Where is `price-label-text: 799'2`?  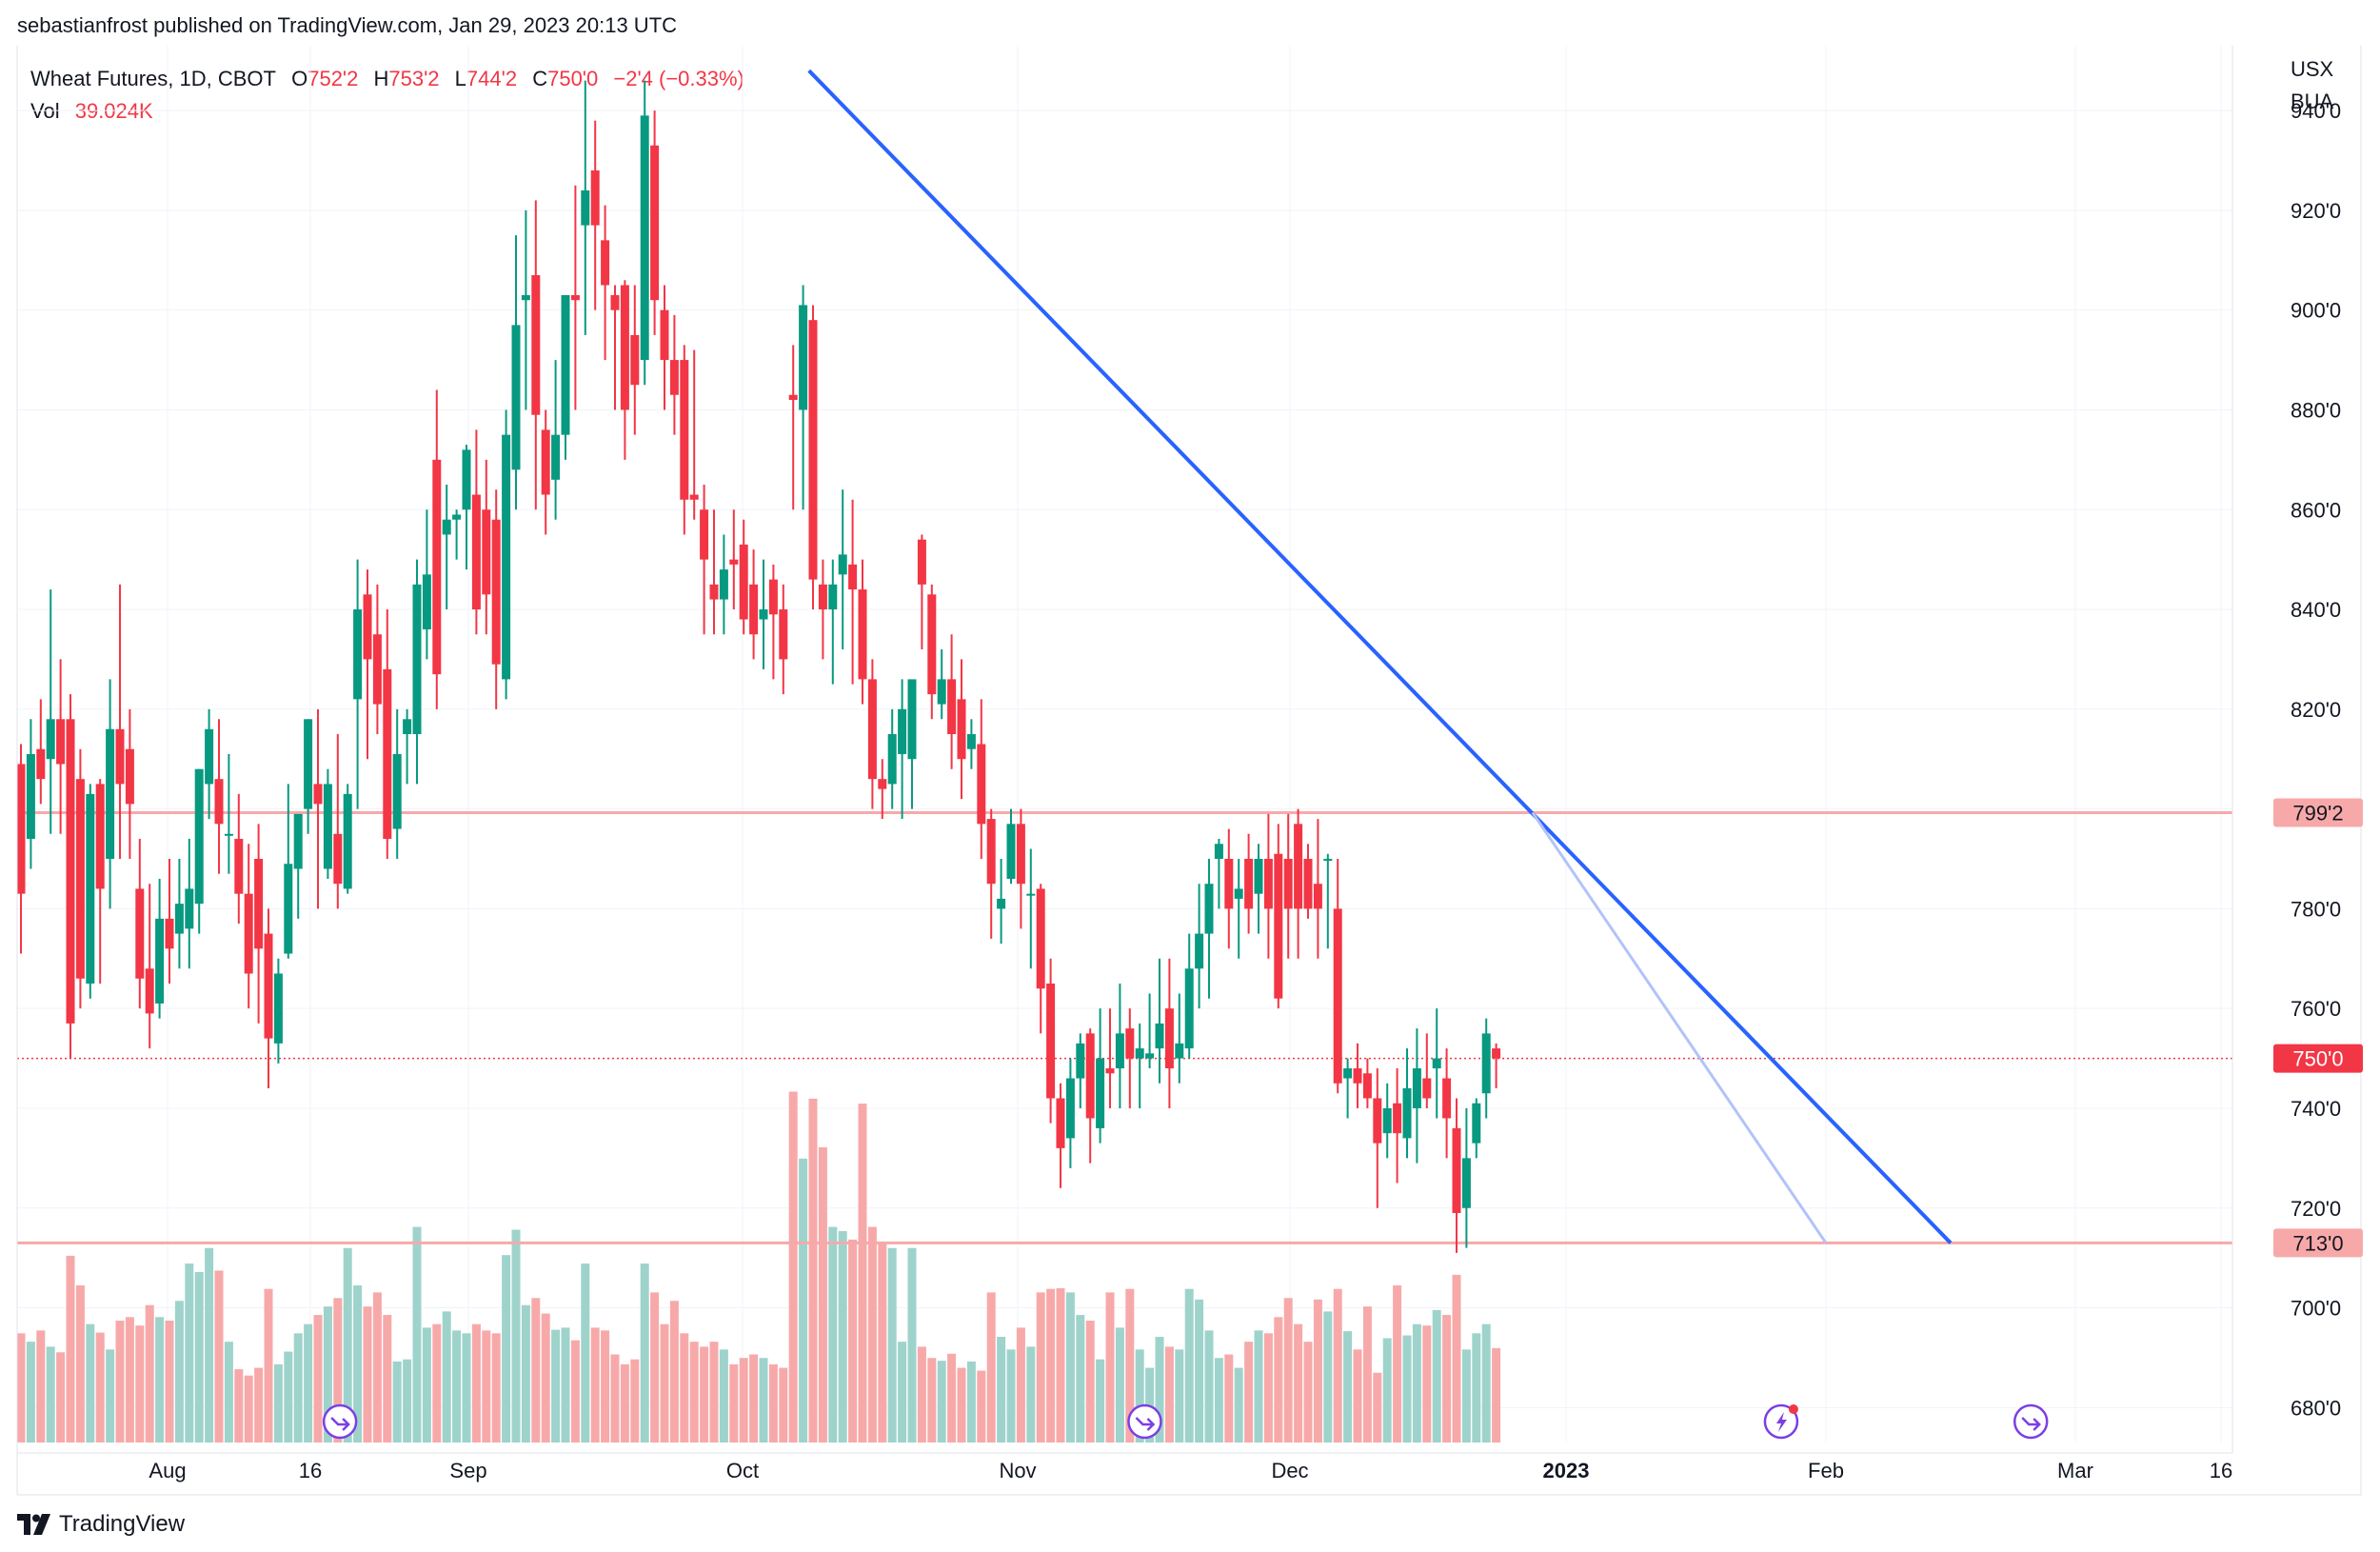 price-label-text: 799'2 is located at coordinates (2317, 814).